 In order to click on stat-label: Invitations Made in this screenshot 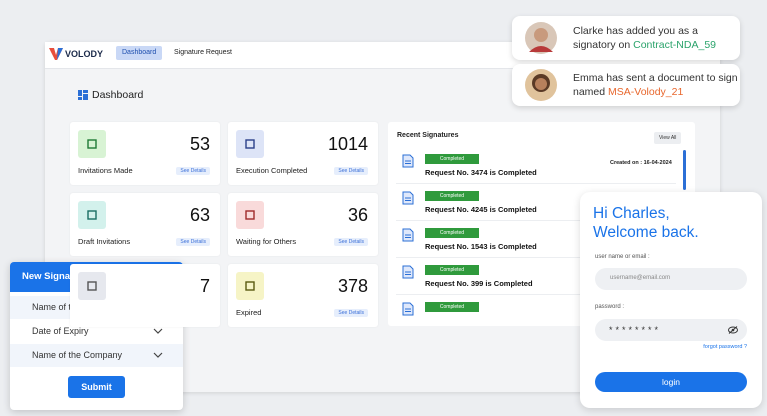, I will do `click(105, 170)`.